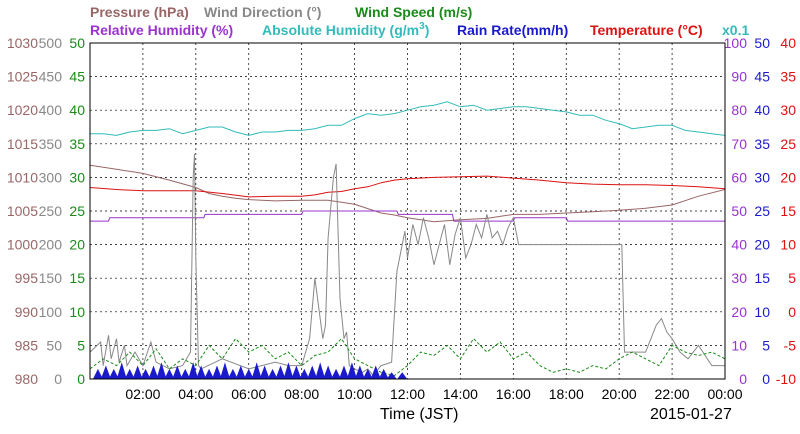 This screenshot has width=800, height=434. I want to click on tick-label-relative-humidity: 0, so click(743, 379).